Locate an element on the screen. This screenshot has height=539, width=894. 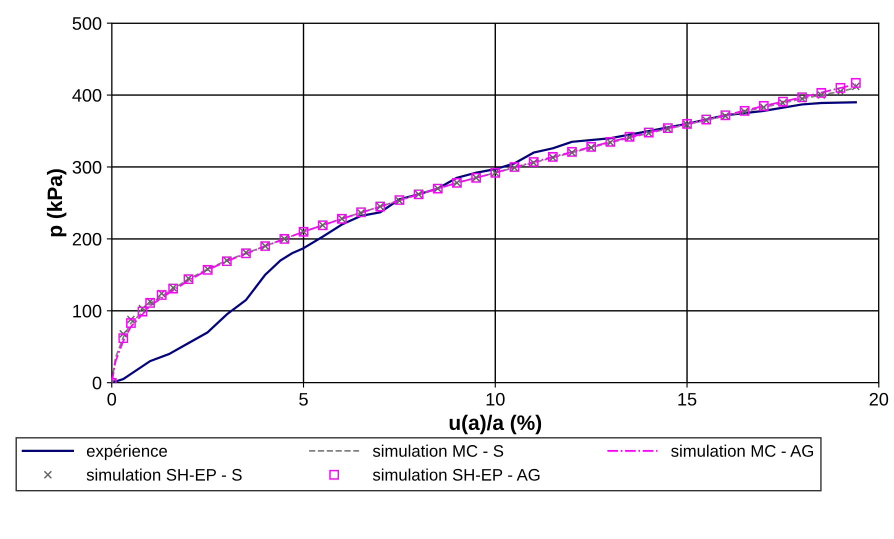
legend-label: simulation MC - AG is located at coordinates (742, 450).